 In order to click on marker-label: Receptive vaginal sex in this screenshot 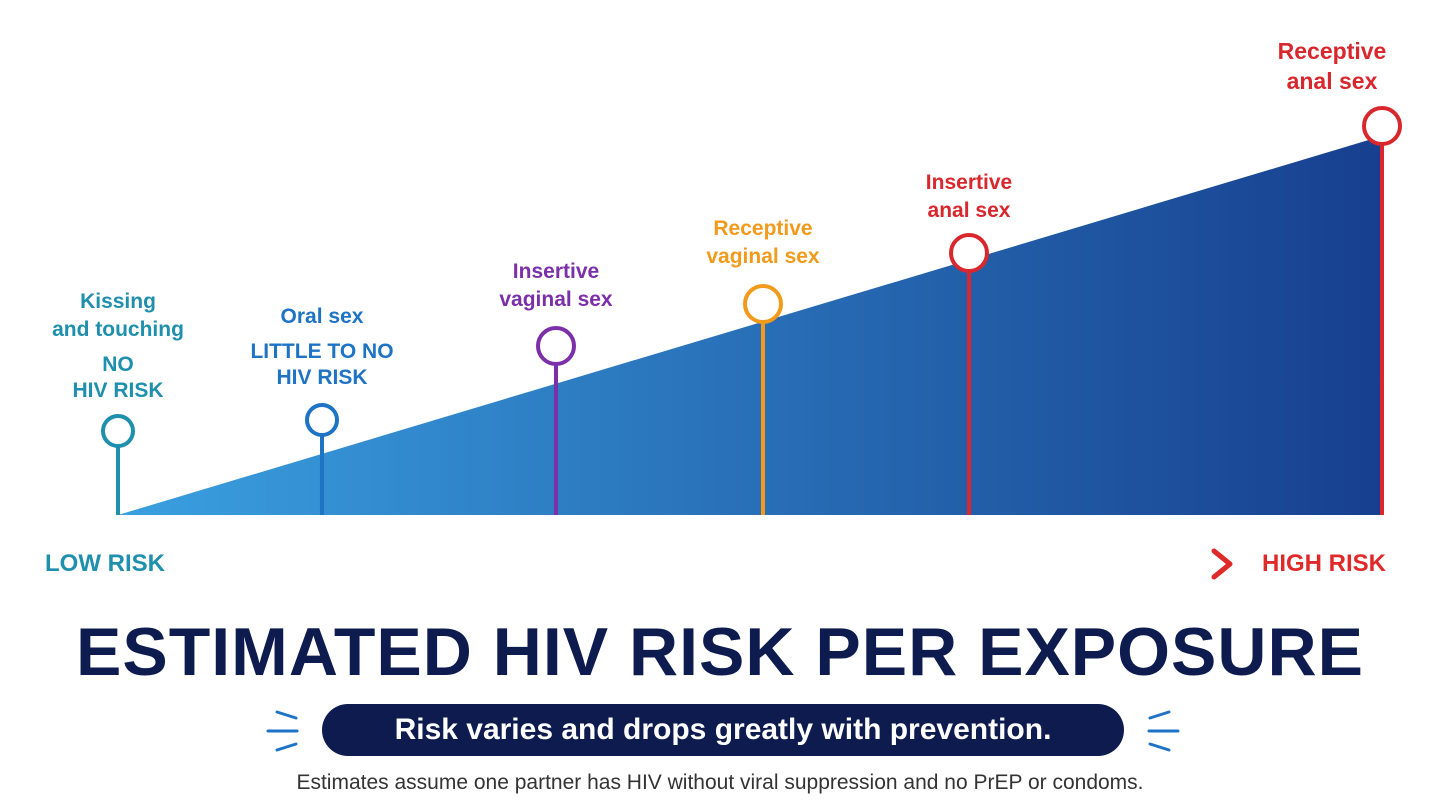, I will do `click(763, 243)`.